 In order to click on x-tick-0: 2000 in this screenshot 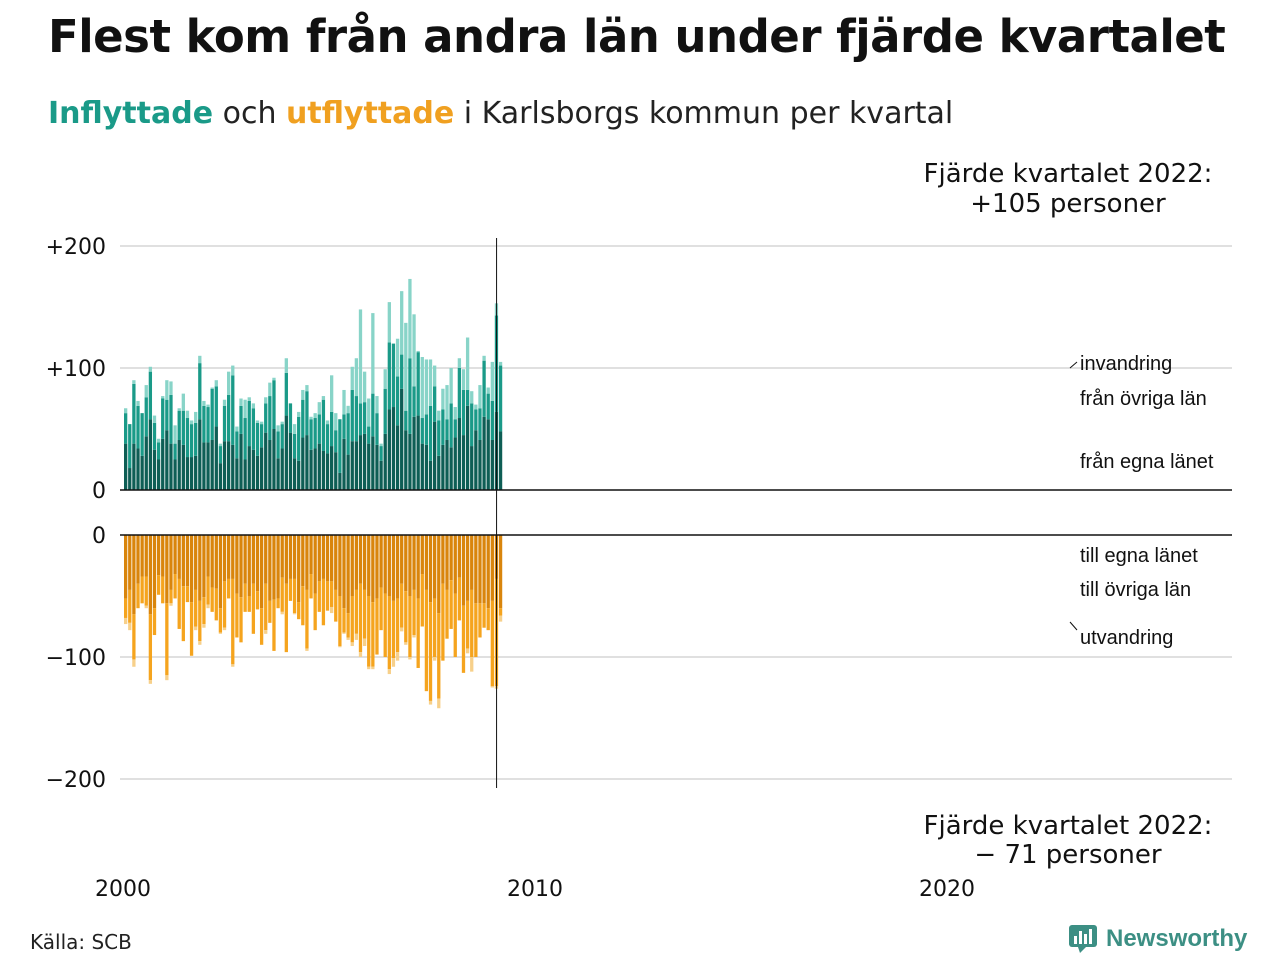, I will do `click(123, 889)`.